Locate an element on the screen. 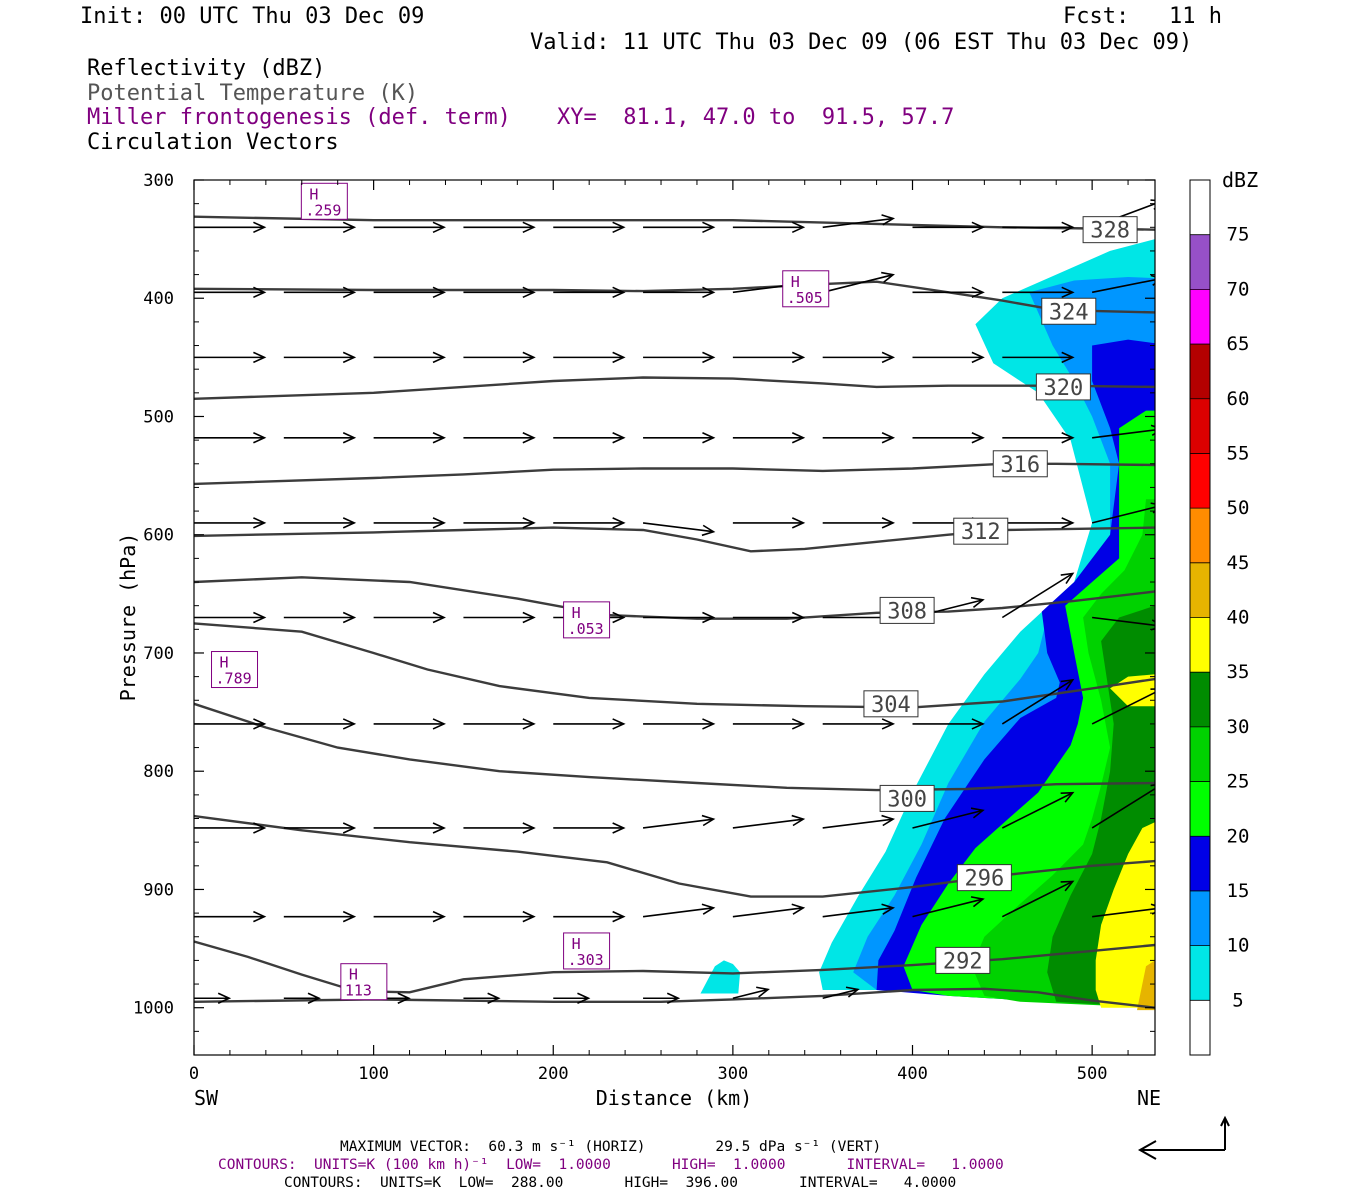 Image resolution: width=1350 pixels, height=1200 pixels. x-tick-label: 500 is located at coordinates (1092, 1074).